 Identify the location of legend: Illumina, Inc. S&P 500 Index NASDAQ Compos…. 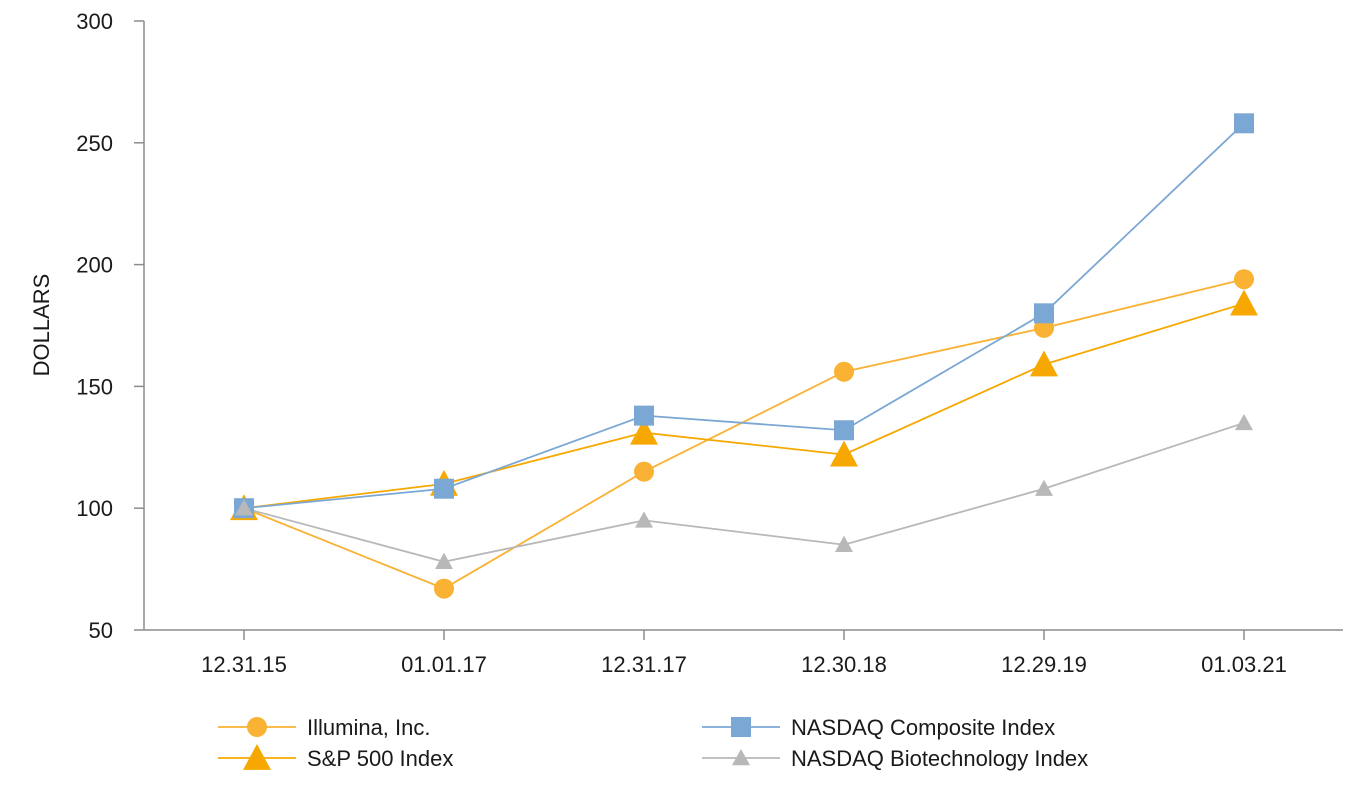
(653, 743).